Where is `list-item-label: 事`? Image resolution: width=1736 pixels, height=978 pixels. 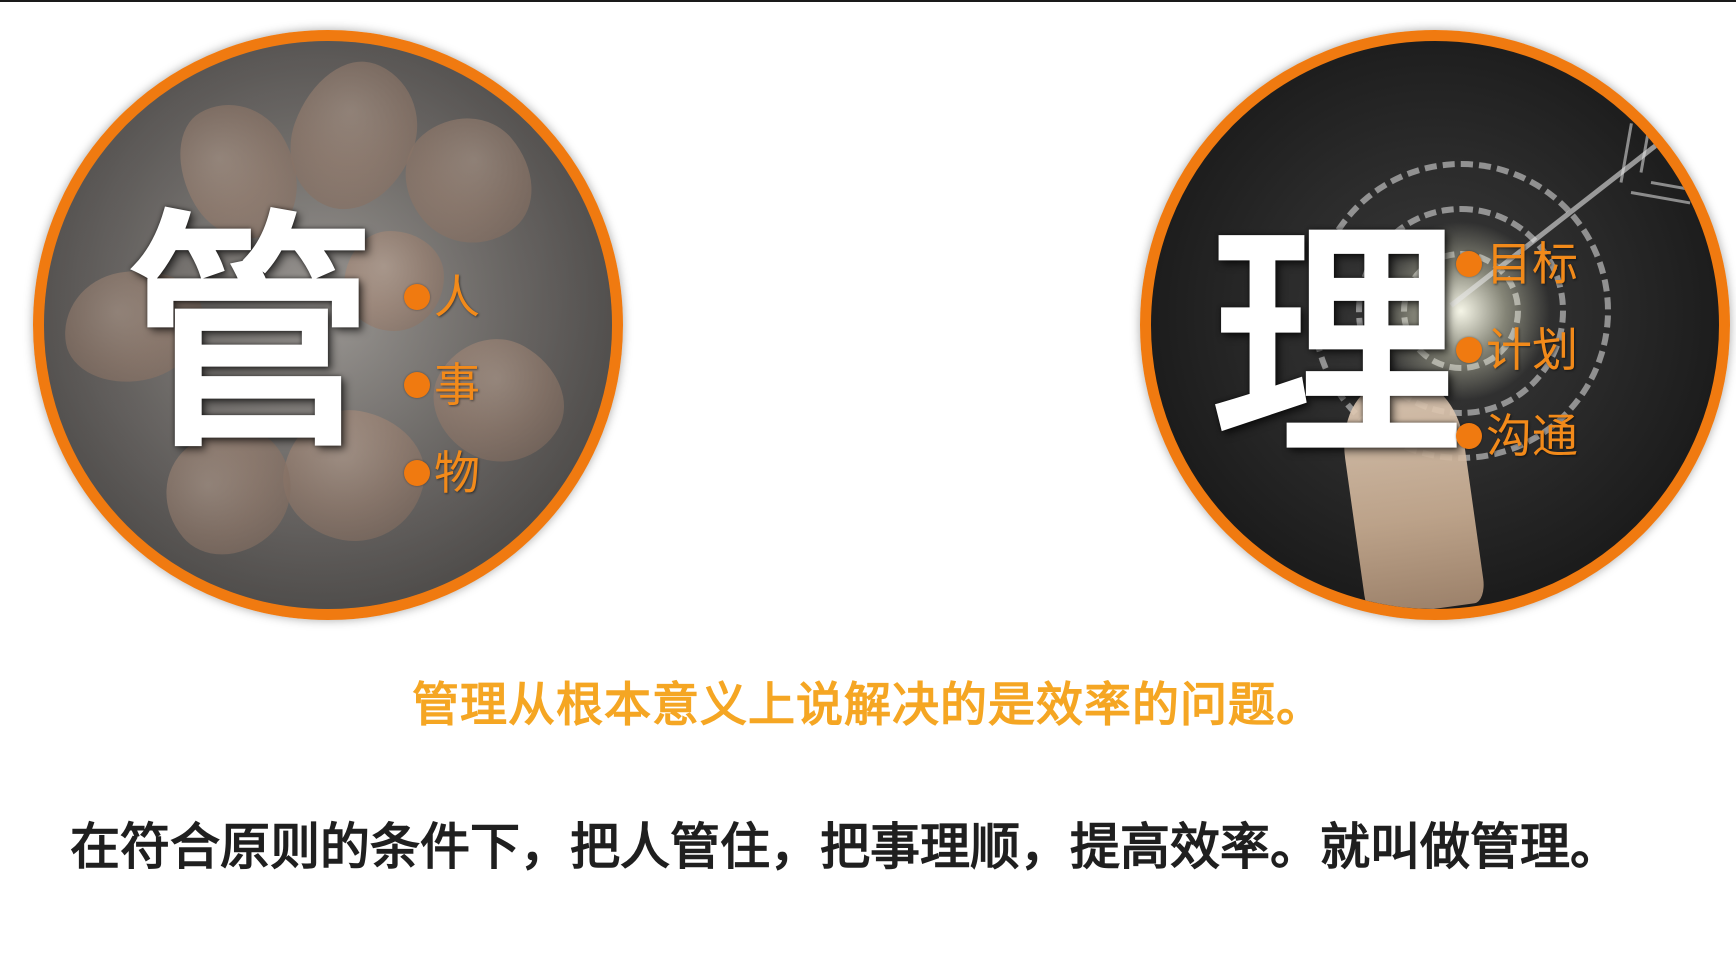
list-item-label: 事 is located at coordinates (457, 385).